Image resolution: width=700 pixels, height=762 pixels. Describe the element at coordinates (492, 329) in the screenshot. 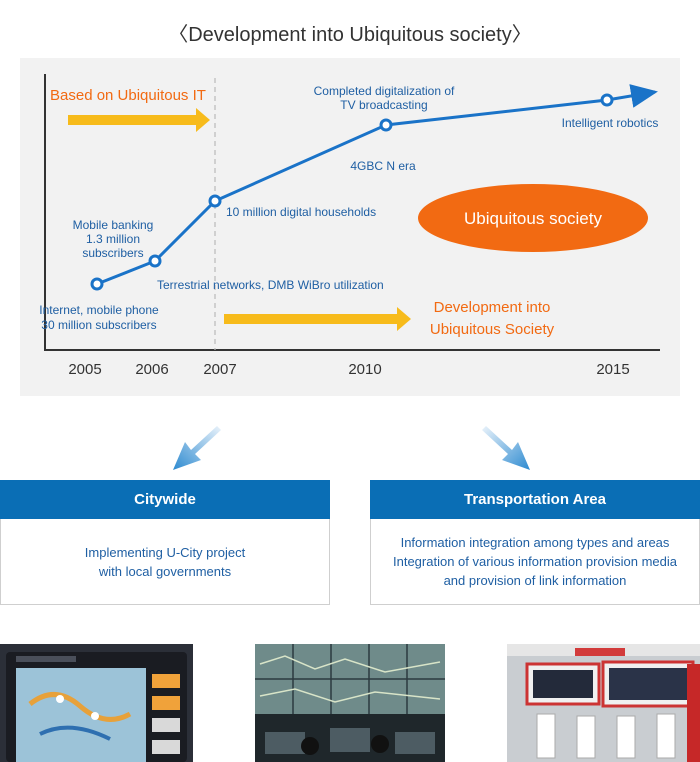

I see `development-label-line2: Ubiquitous Society` at that location.